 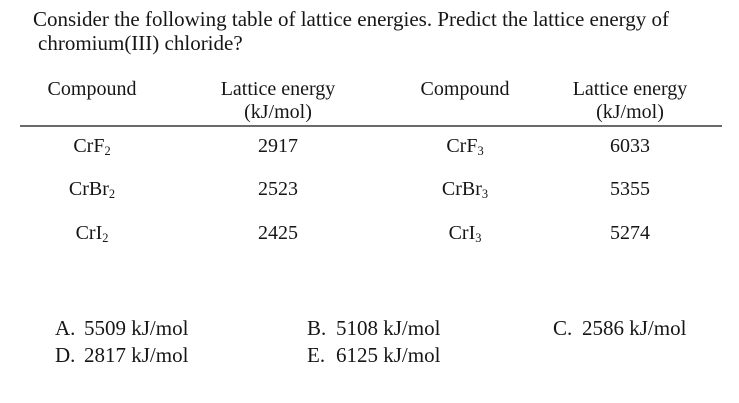 What do you see at coordinates (630, 189) in the screenshot?
I see `lattice-energy-value: 5355` at bounding box center [630, 189].